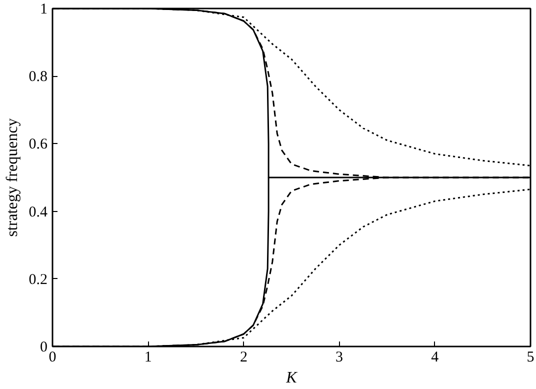  I want to click on x-tick-label: 5, so click(530, 358).